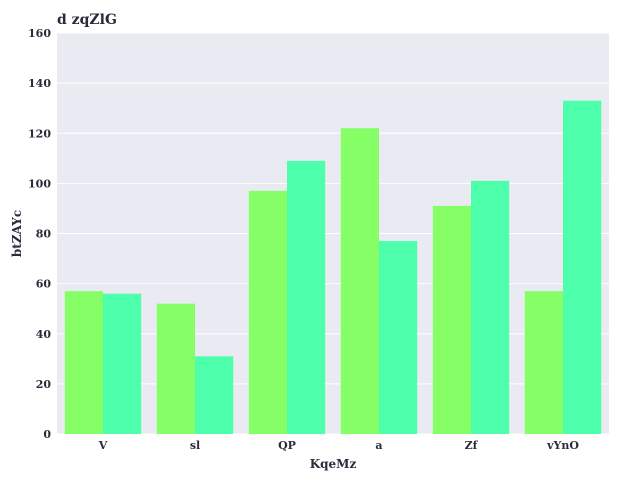  I want to click on x-tick-label: vYnO, so click(562, 445).